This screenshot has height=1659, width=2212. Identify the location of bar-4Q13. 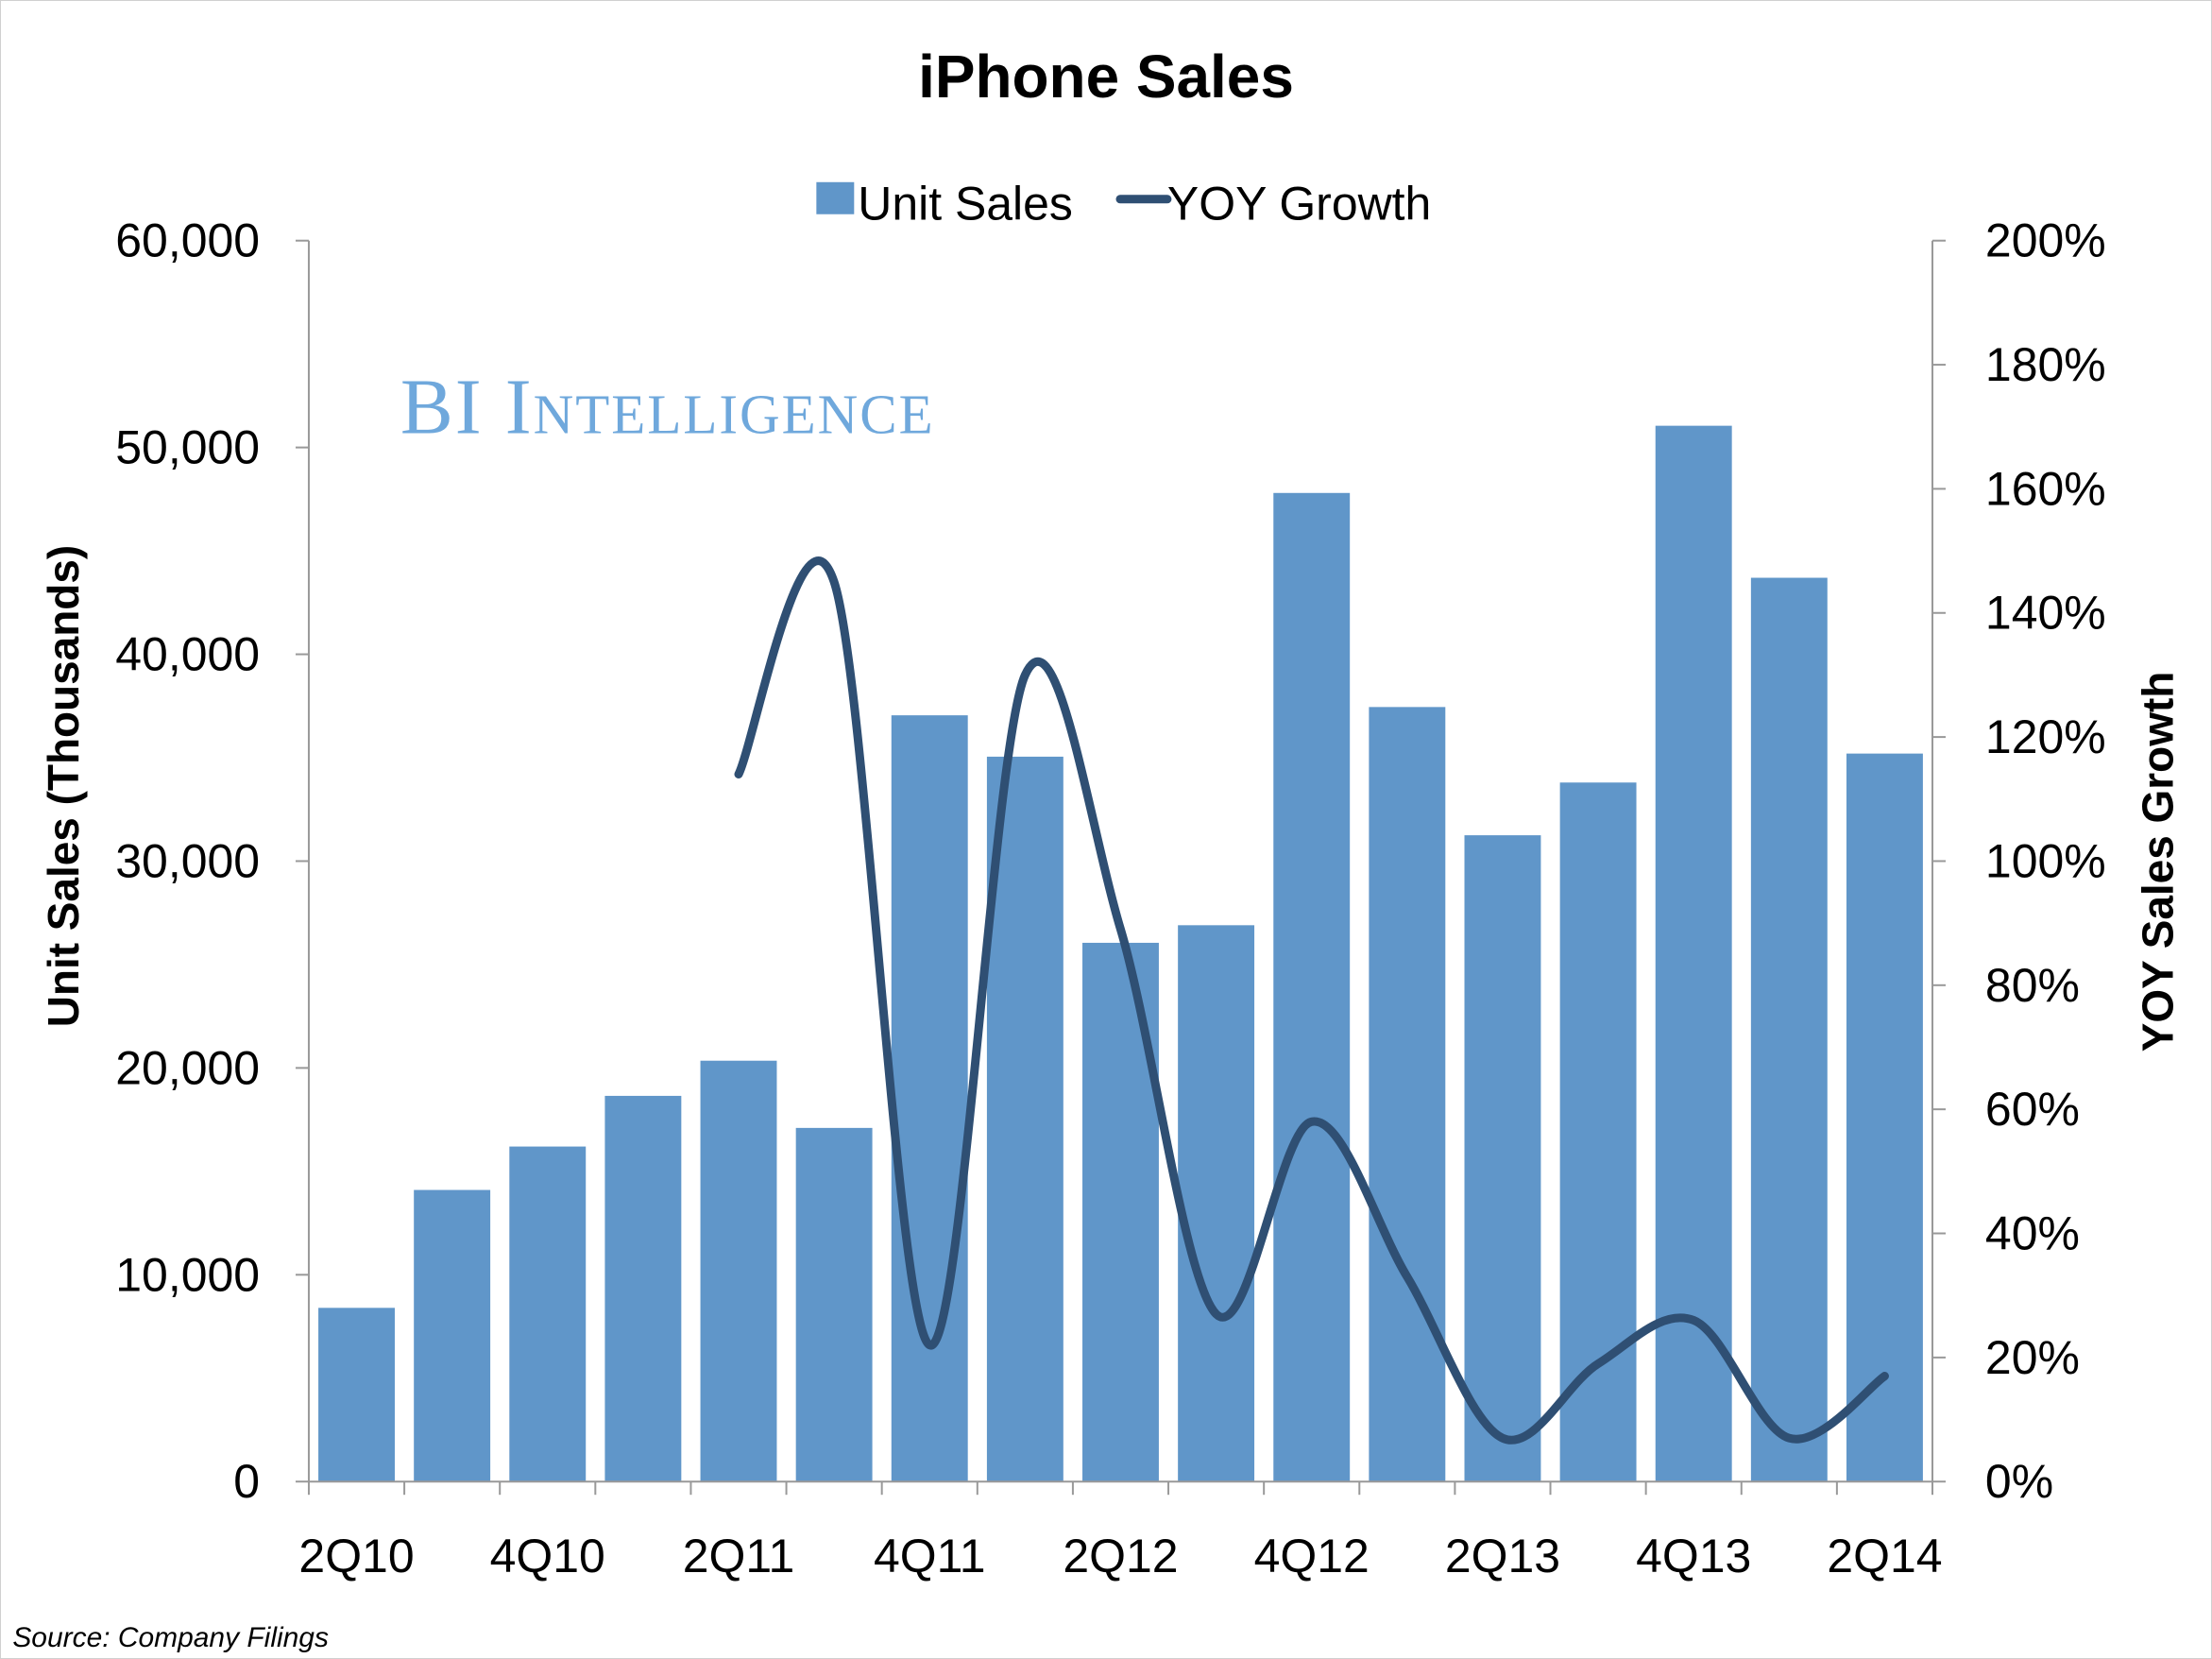
(1693, 953).